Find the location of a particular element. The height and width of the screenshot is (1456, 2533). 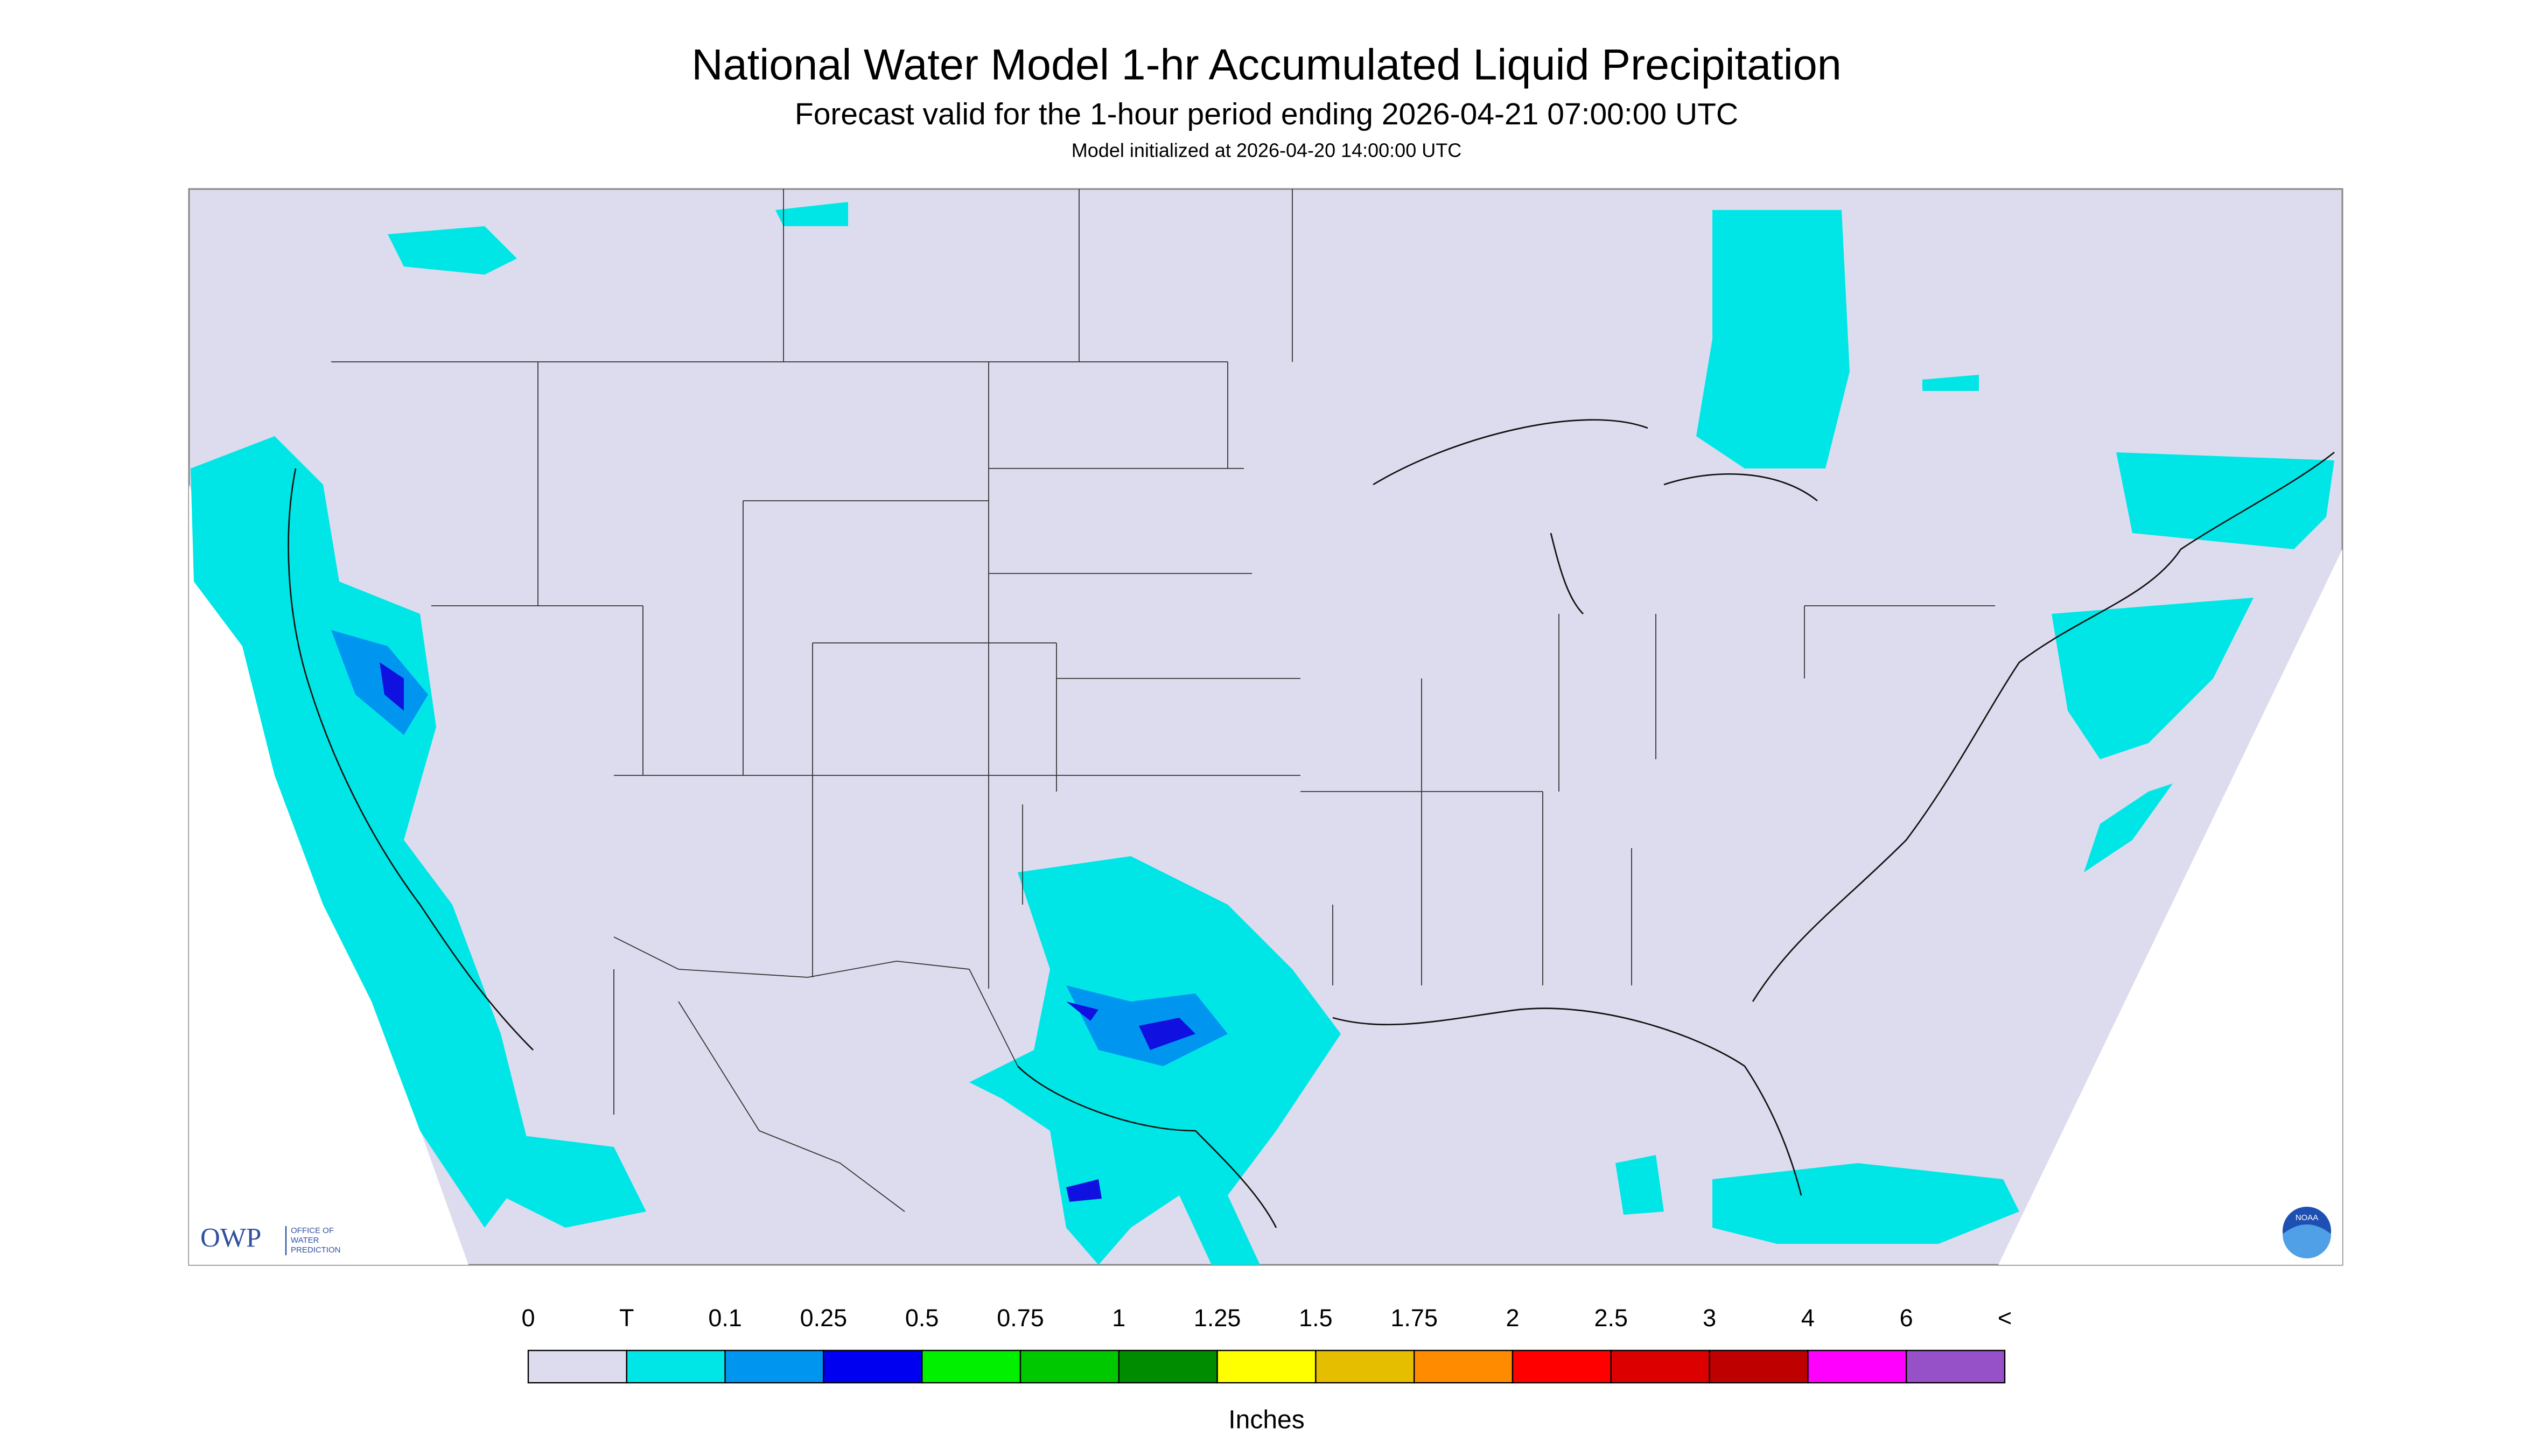

owp-logo: OWP OFFICE OF WATER PREDICTION is located at coordinates (270, 1239).